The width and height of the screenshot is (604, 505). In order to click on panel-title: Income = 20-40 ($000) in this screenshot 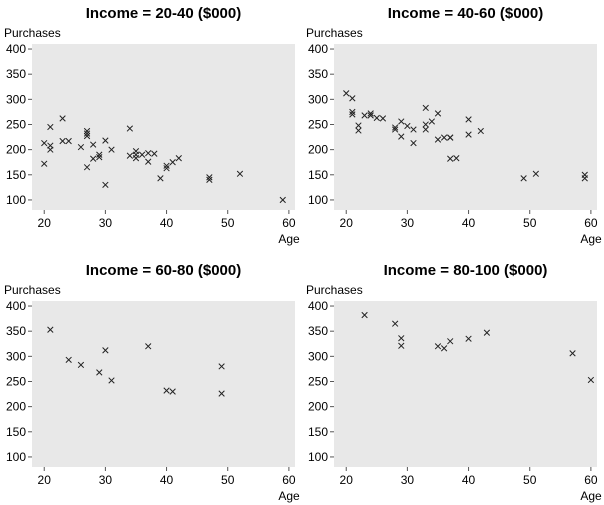, I will do `click(164, 13)`.